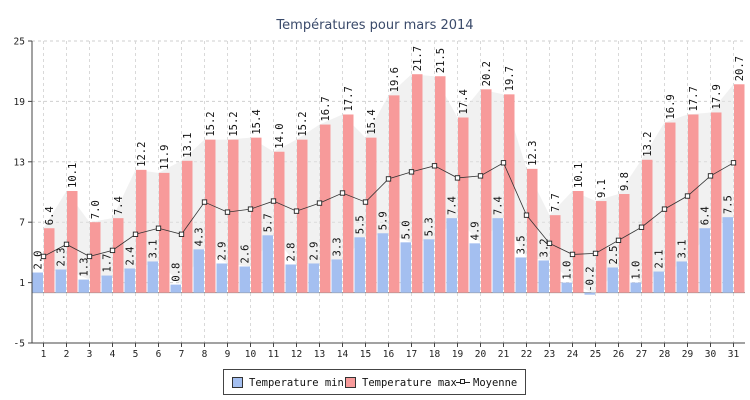 This screenshot has height=400, width=750. What do you see at coordinates (292, 252) in the screenshot?
I see `data-label-min: 2.8` at bounding box center [292, 252].